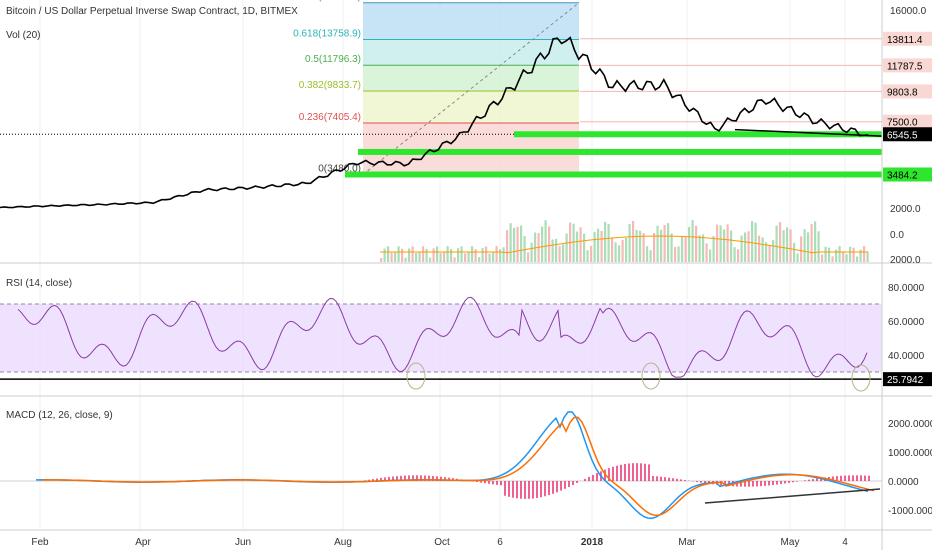 Image resolution: width=932 pixels, height=550 pixels. I want to click on price-label-box, so click(907, 65).